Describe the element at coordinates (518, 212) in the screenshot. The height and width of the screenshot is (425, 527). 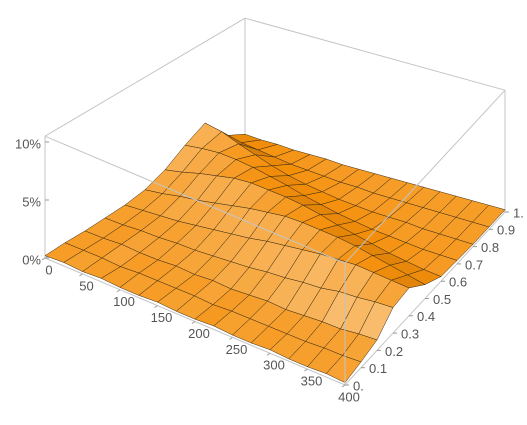
I see `y-tick-label: 1.` at that location.